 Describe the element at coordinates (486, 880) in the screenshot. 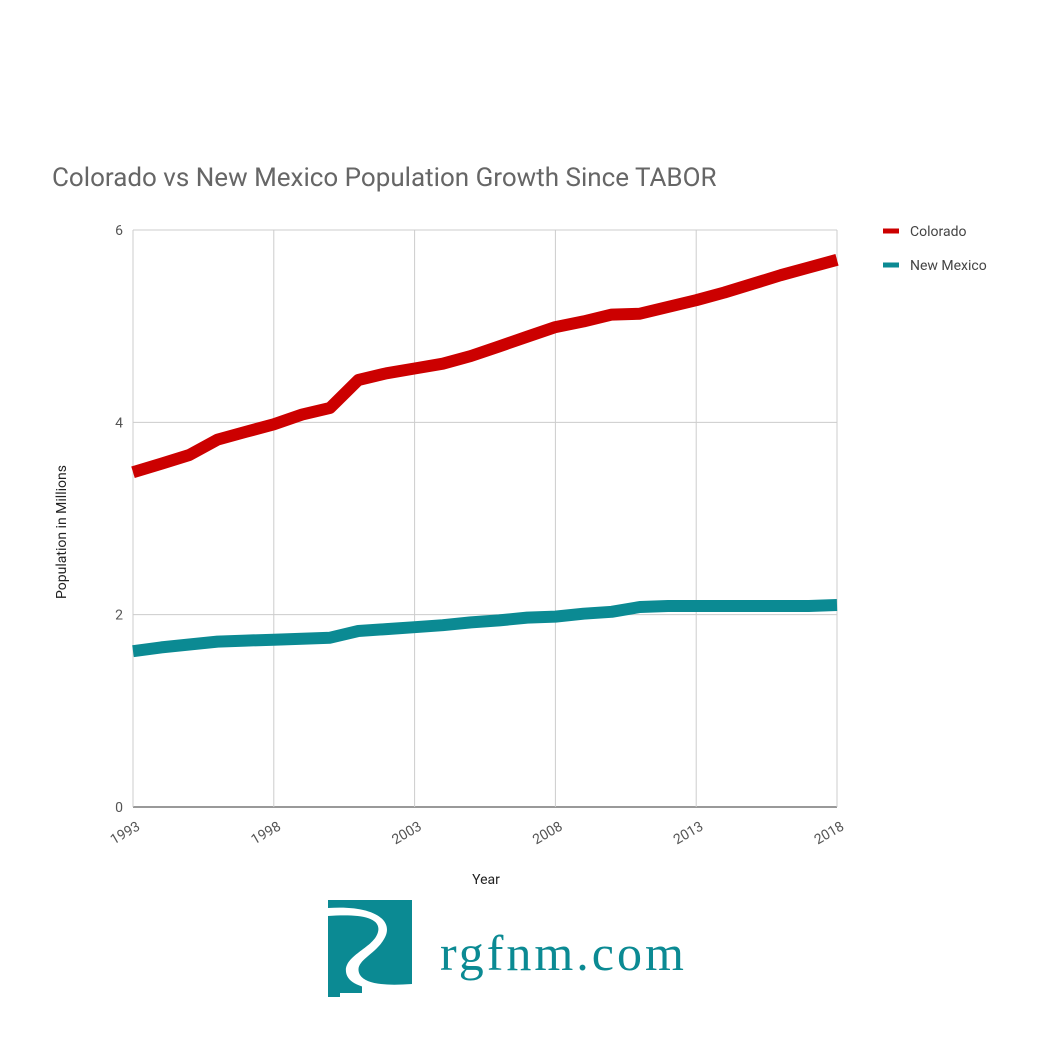

I see `x-axis-label: Year` at that location.